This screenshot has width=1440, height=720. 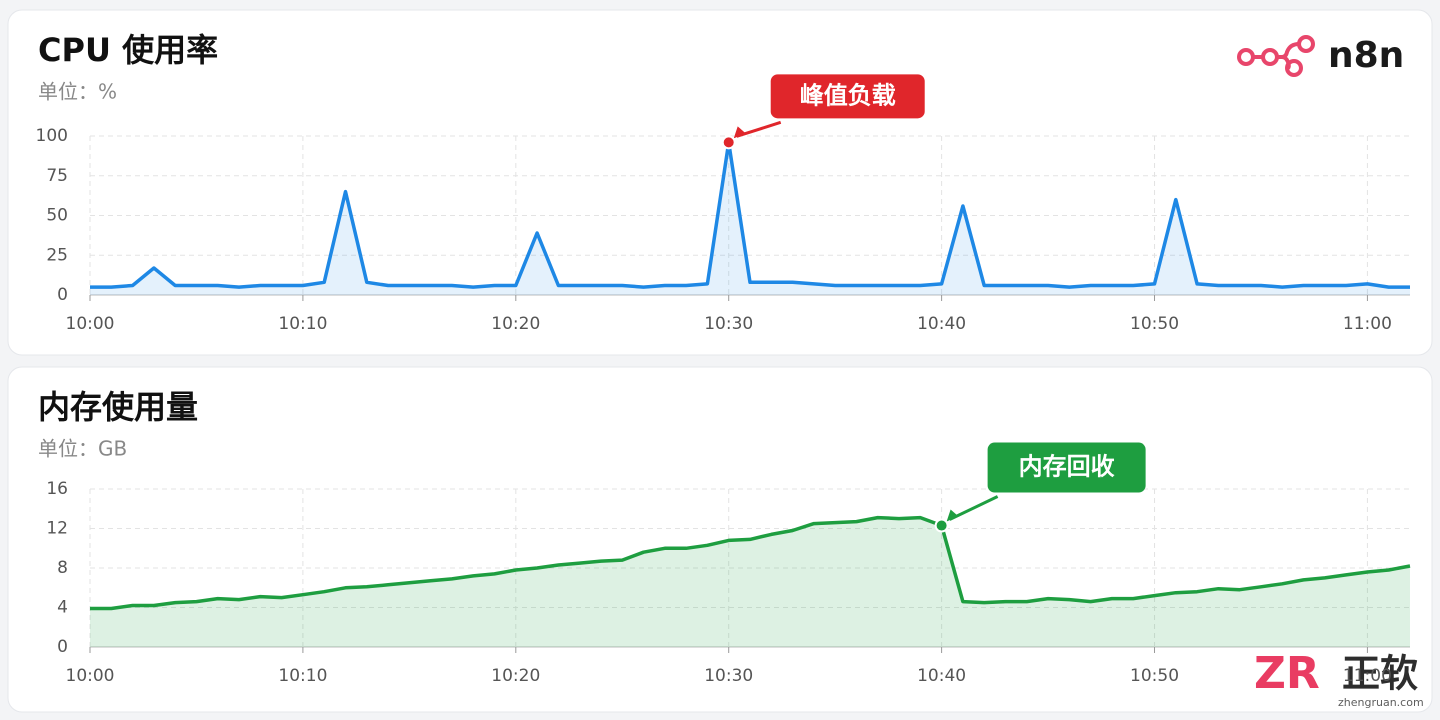 I want to click on logo-text: n8n, so click(x=1366, y=55).